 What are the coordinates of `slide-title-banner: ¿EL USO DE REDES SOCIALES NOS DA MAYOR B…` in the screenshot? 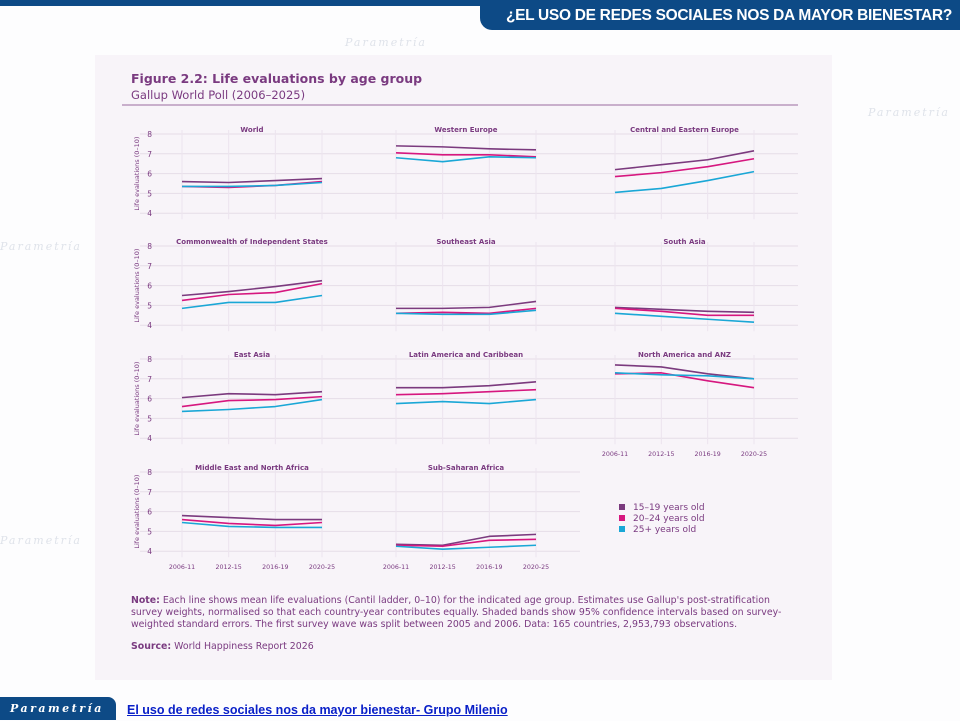 It's located at (720, 15).